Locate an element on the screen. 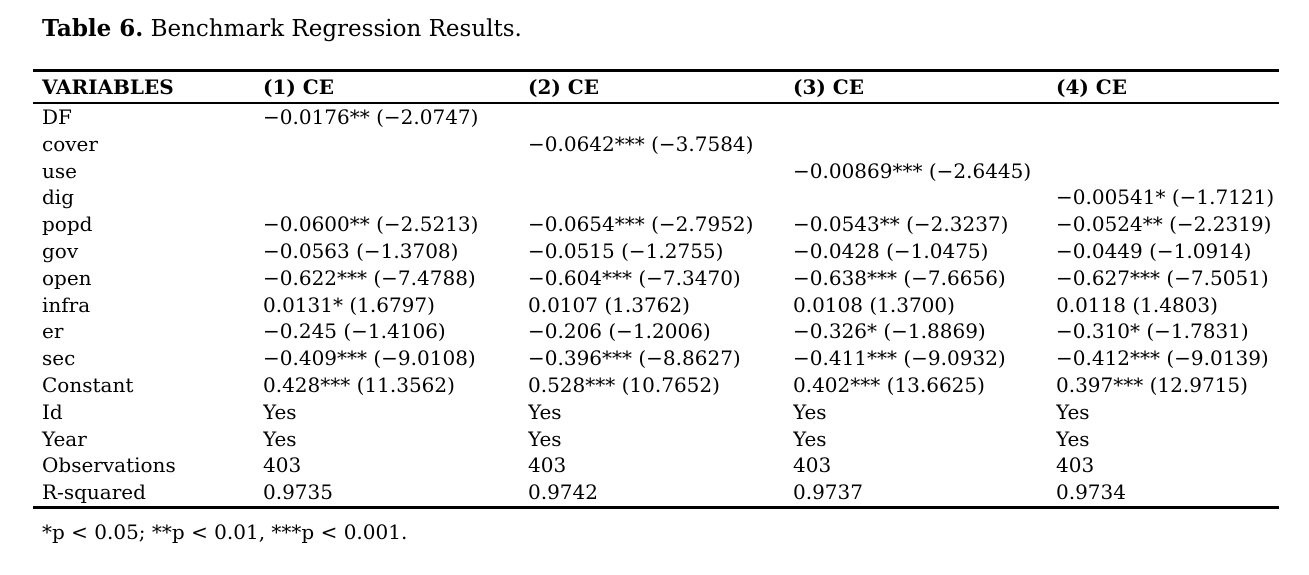 The width and height of the screenshot is (1309, 575). row-label: Year is located at coordinates (64, 438).